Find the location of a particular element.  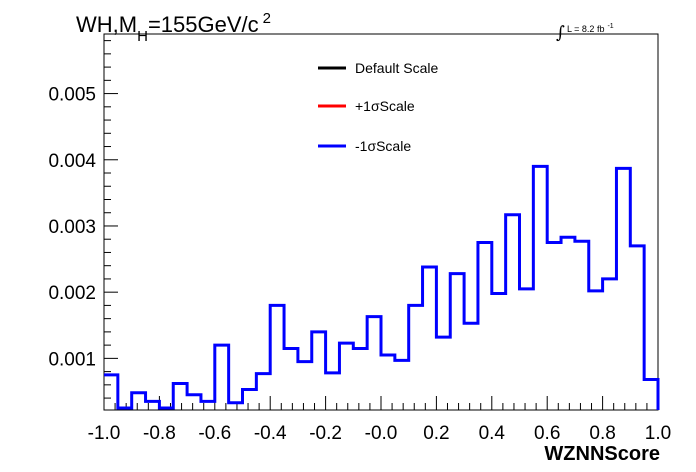

y-tick-label: 0.001 is located at coordinates (72, 359).